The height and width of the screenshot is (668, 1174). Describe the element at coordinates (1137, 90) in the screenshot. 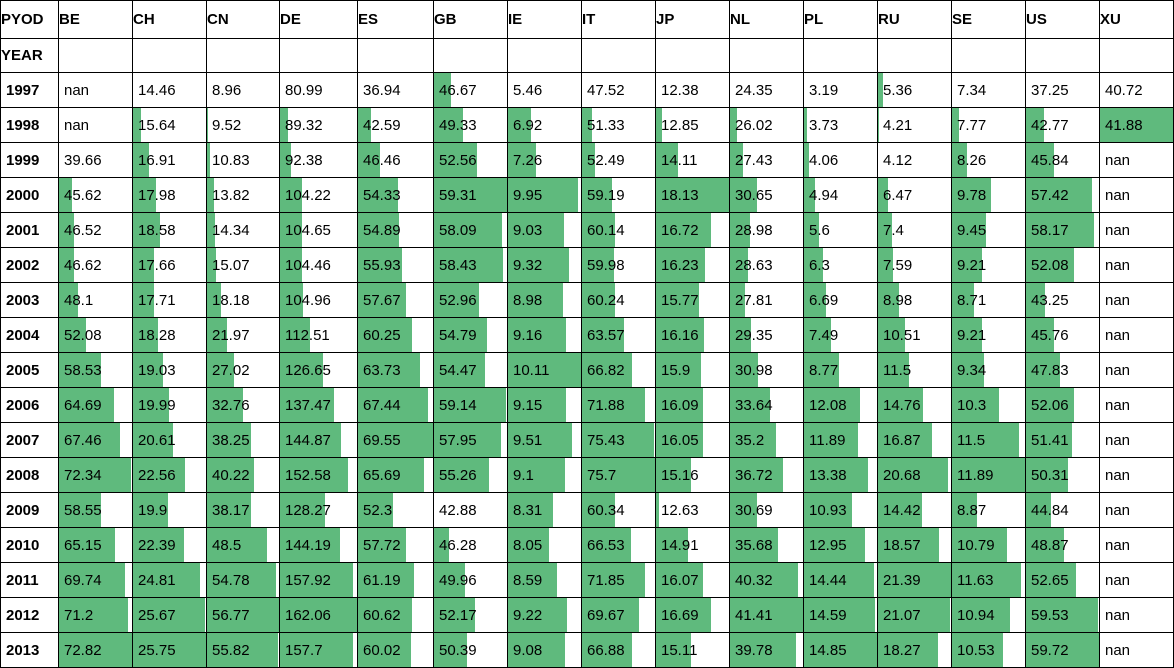

I see `cell-xu: 40.72` at that location.